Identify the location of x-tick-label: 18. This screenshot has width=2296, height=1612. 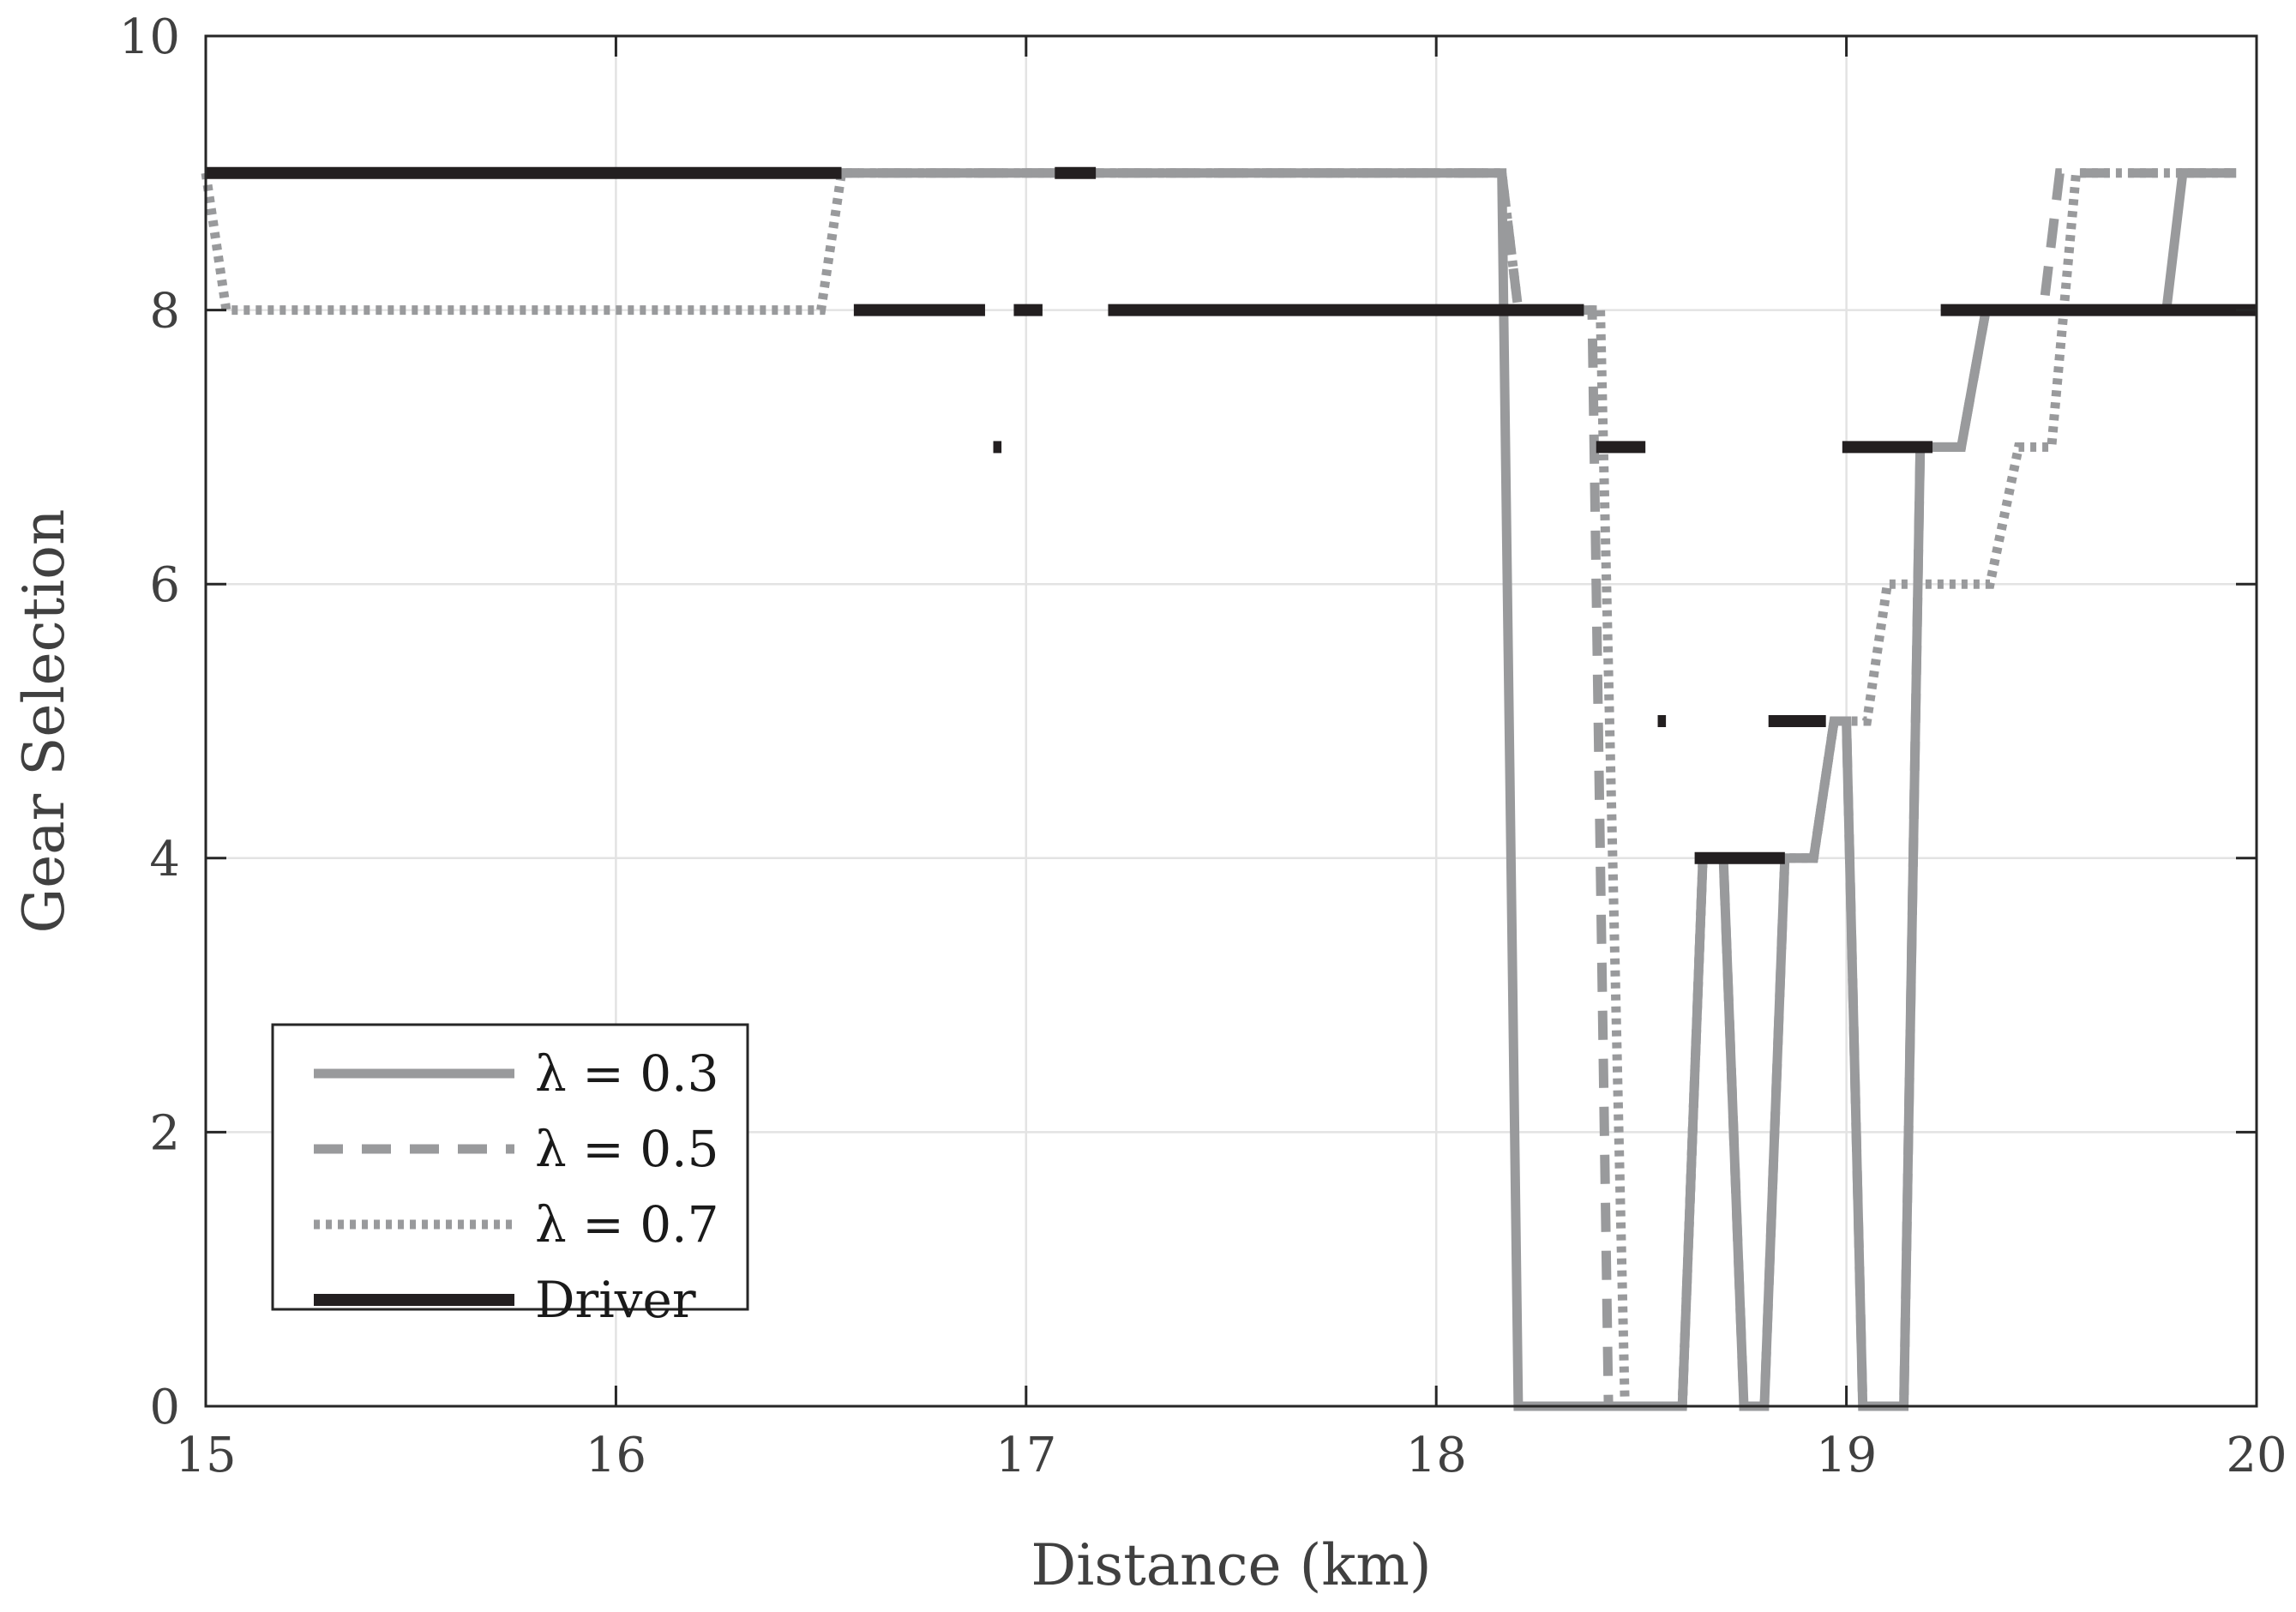
(1436, 1455).